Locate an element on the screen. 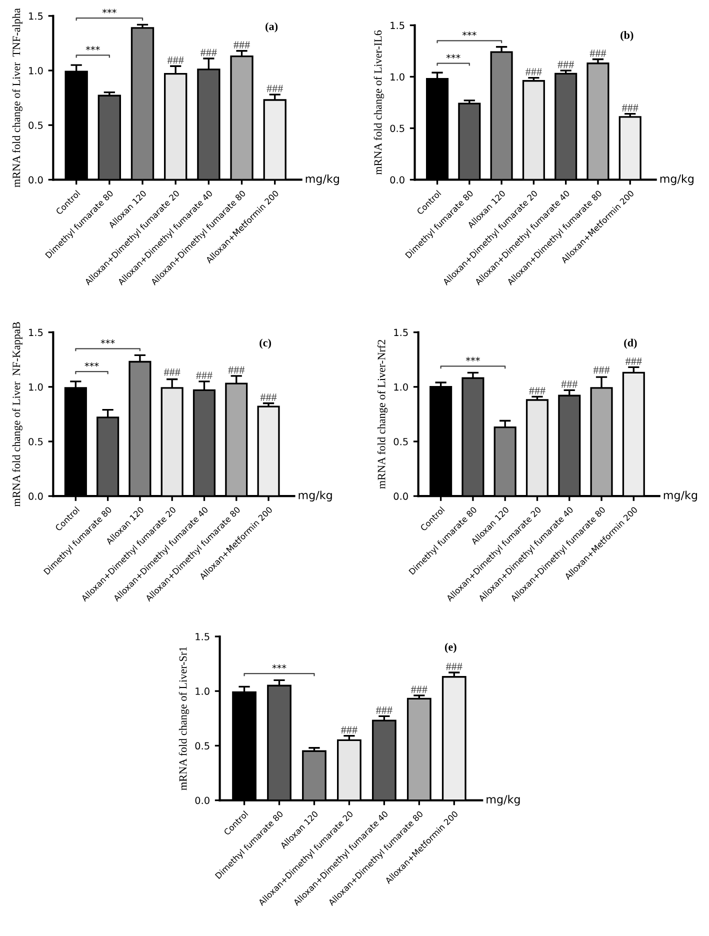 The image size is (709, 936). y-axis-title: mRNA fold change of Liver-Sr1 is located at coordinates (184, 718).